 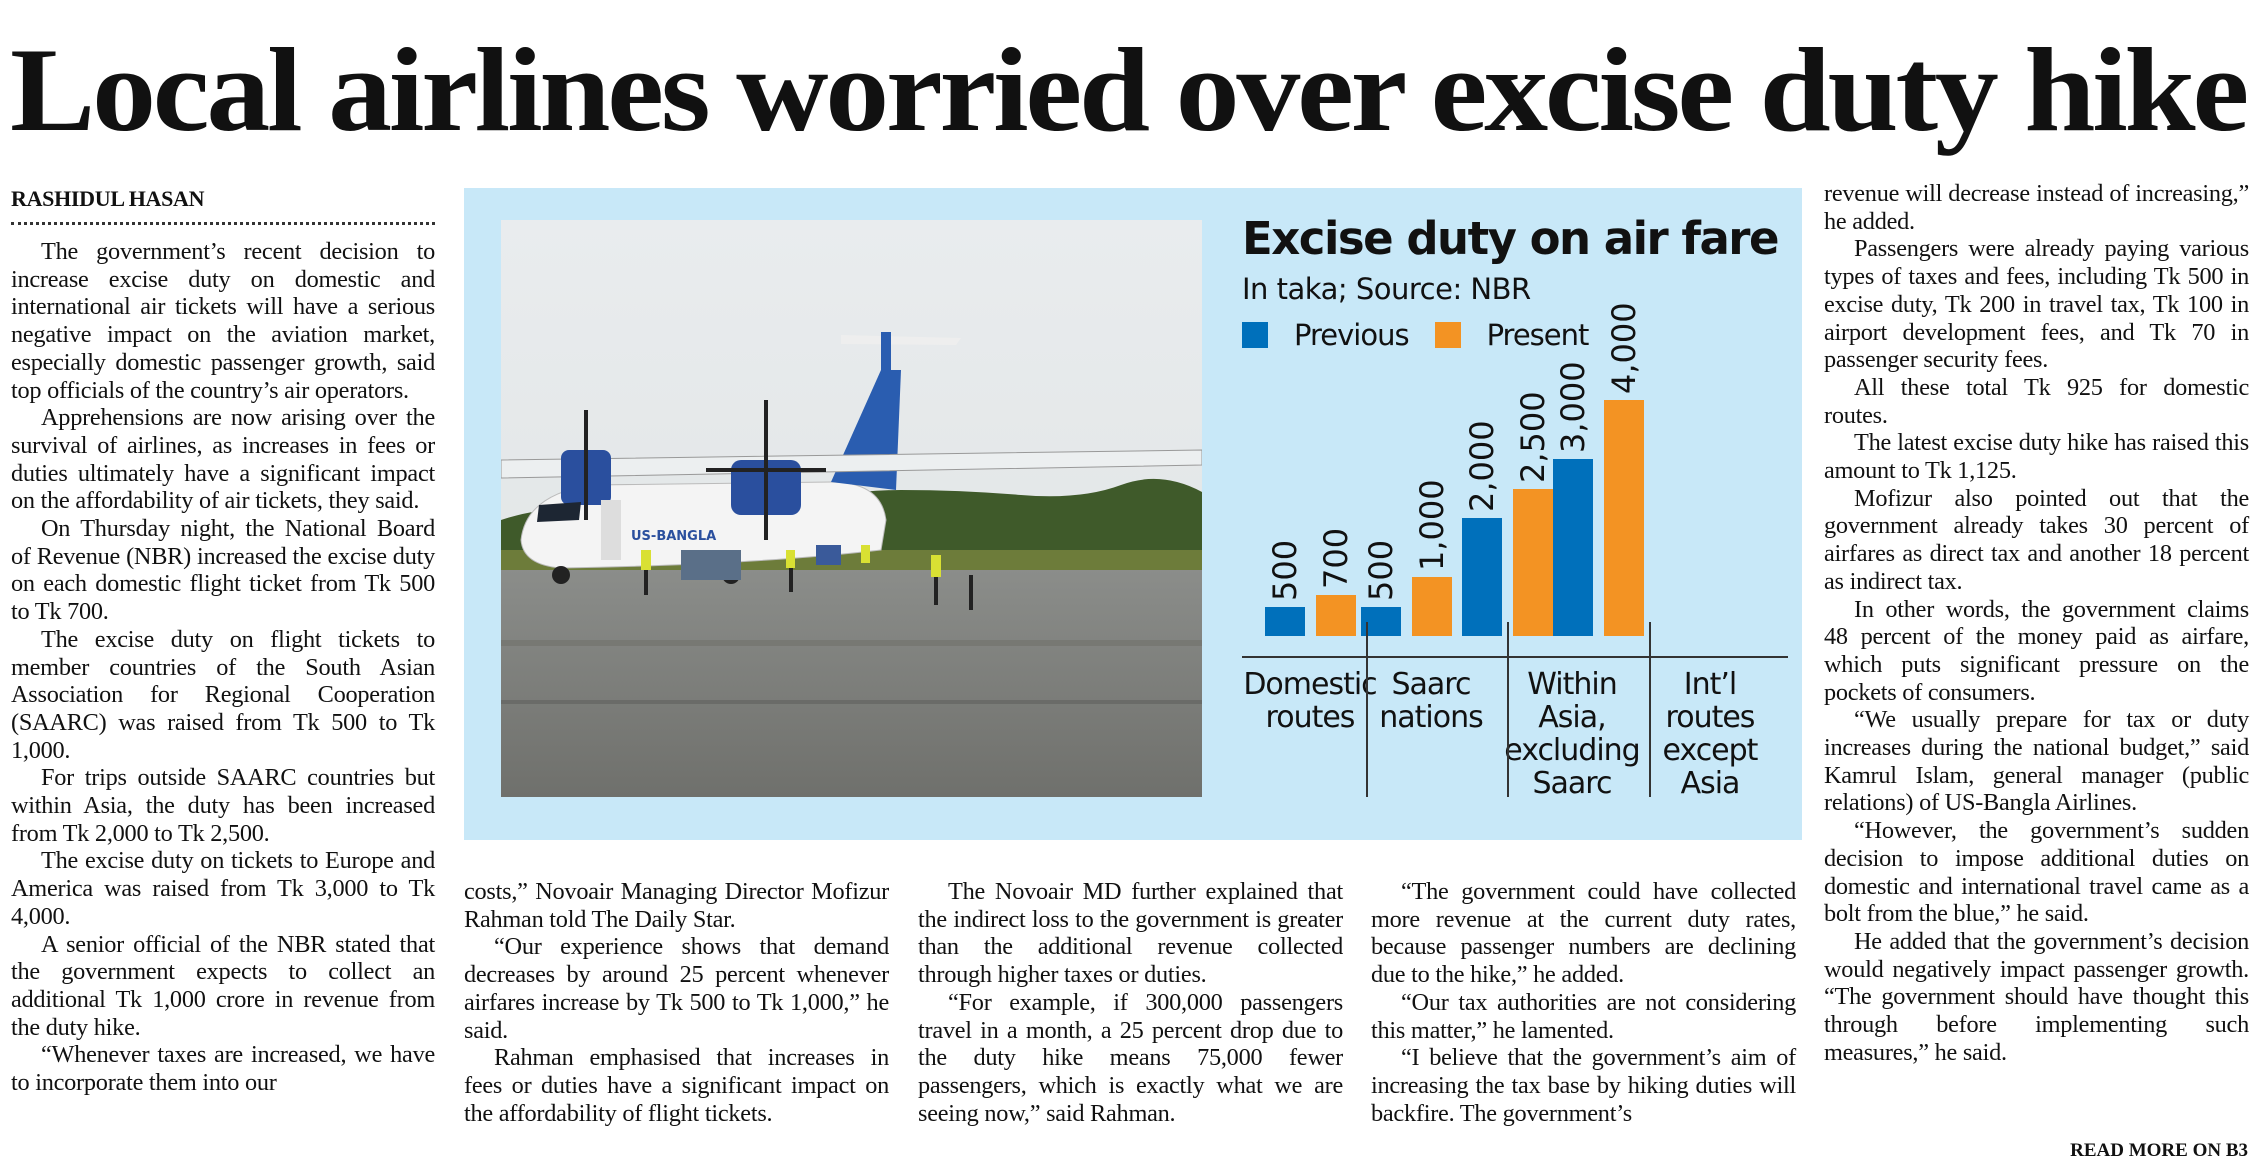 What do you see at coordinates (1255, 335) in the screenshot?
I see `legend-swatch-previous` at bounding box center [1255, 335].